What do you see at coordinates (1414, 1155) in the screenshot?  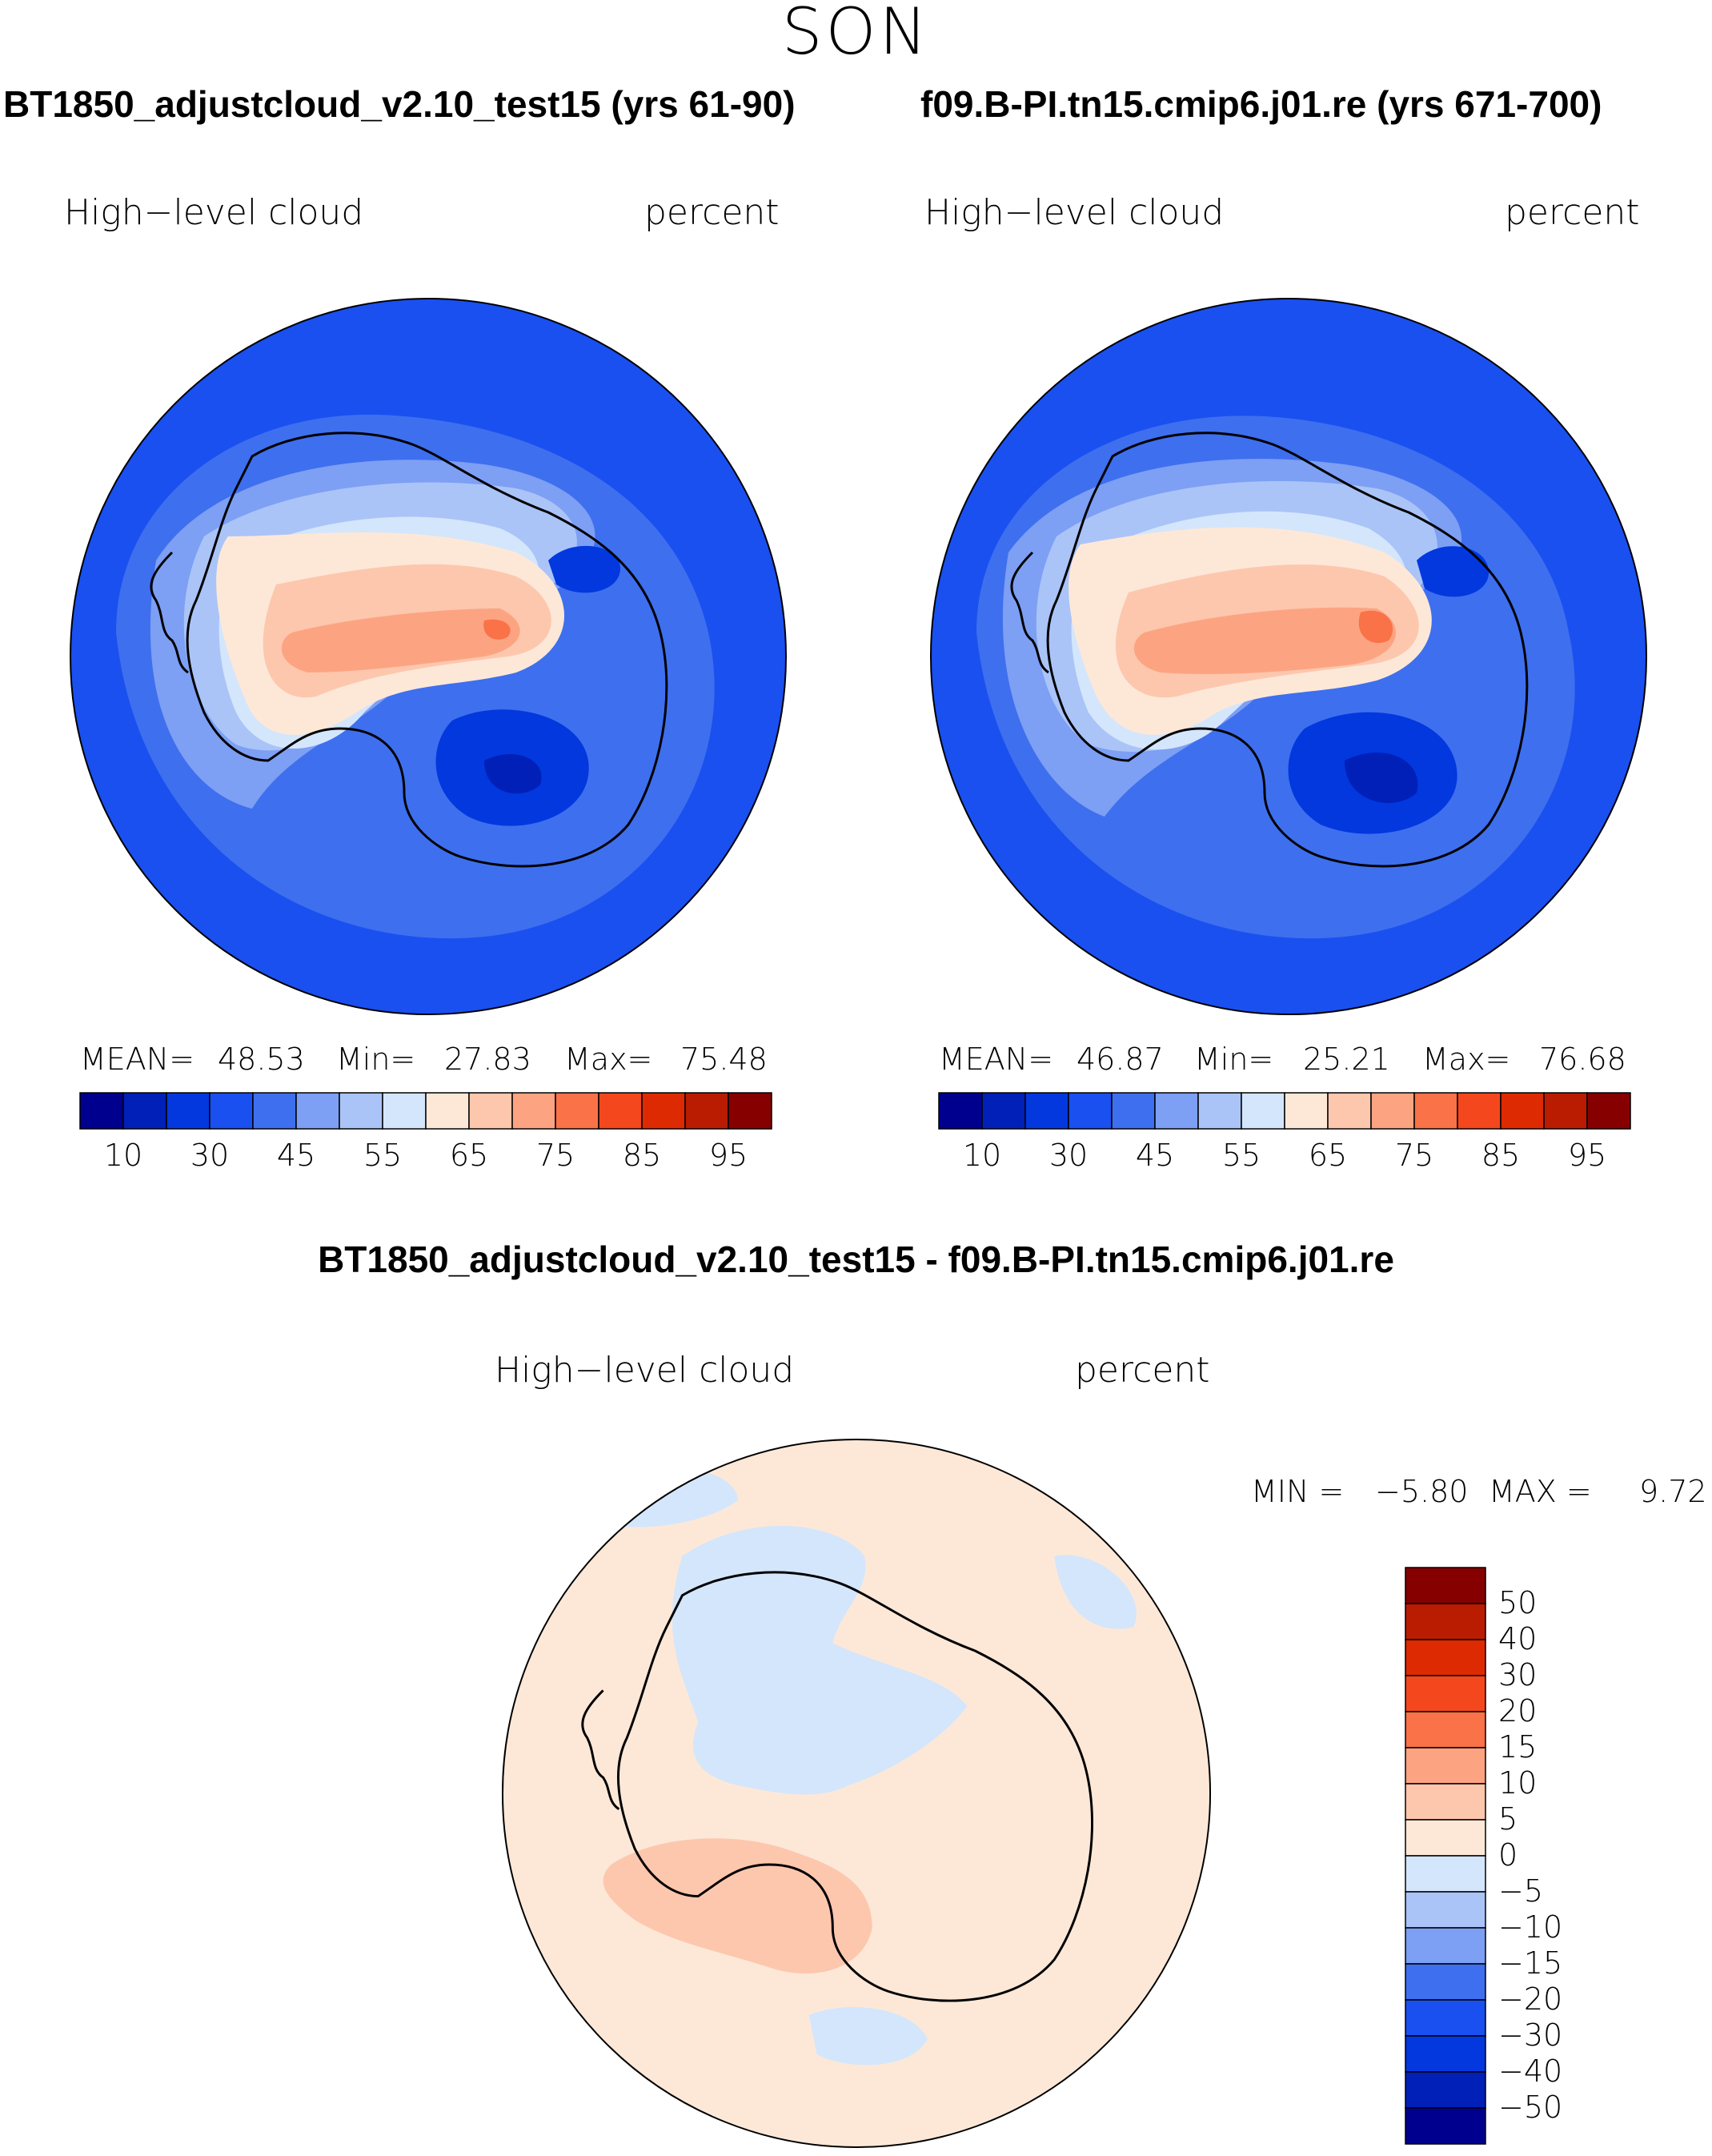 I see `colorbar-2-tick-label: 75` at bounding box center [1414, 1155].